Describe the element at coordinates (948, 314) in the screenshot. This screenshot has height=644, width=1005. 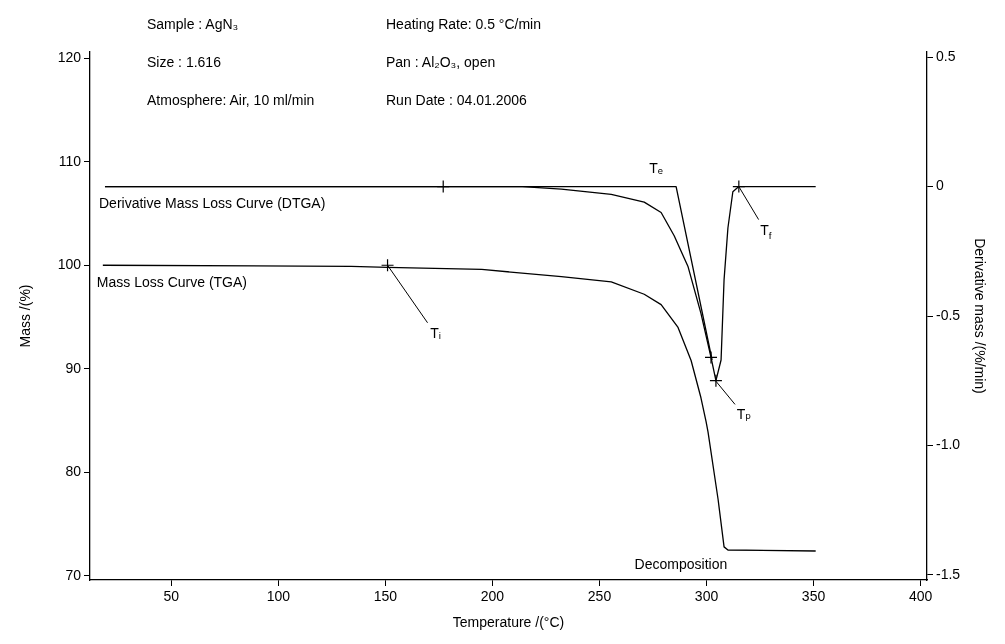
I see `y2-tick-label: -0.5` at that location.